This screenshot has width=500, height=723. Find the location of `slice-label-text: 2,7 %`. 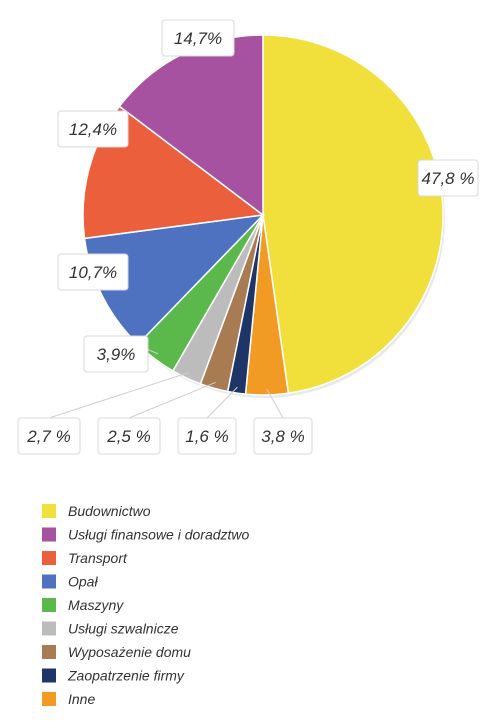

slice-label-text: 2,7 % is located at coordinates (48, 436).